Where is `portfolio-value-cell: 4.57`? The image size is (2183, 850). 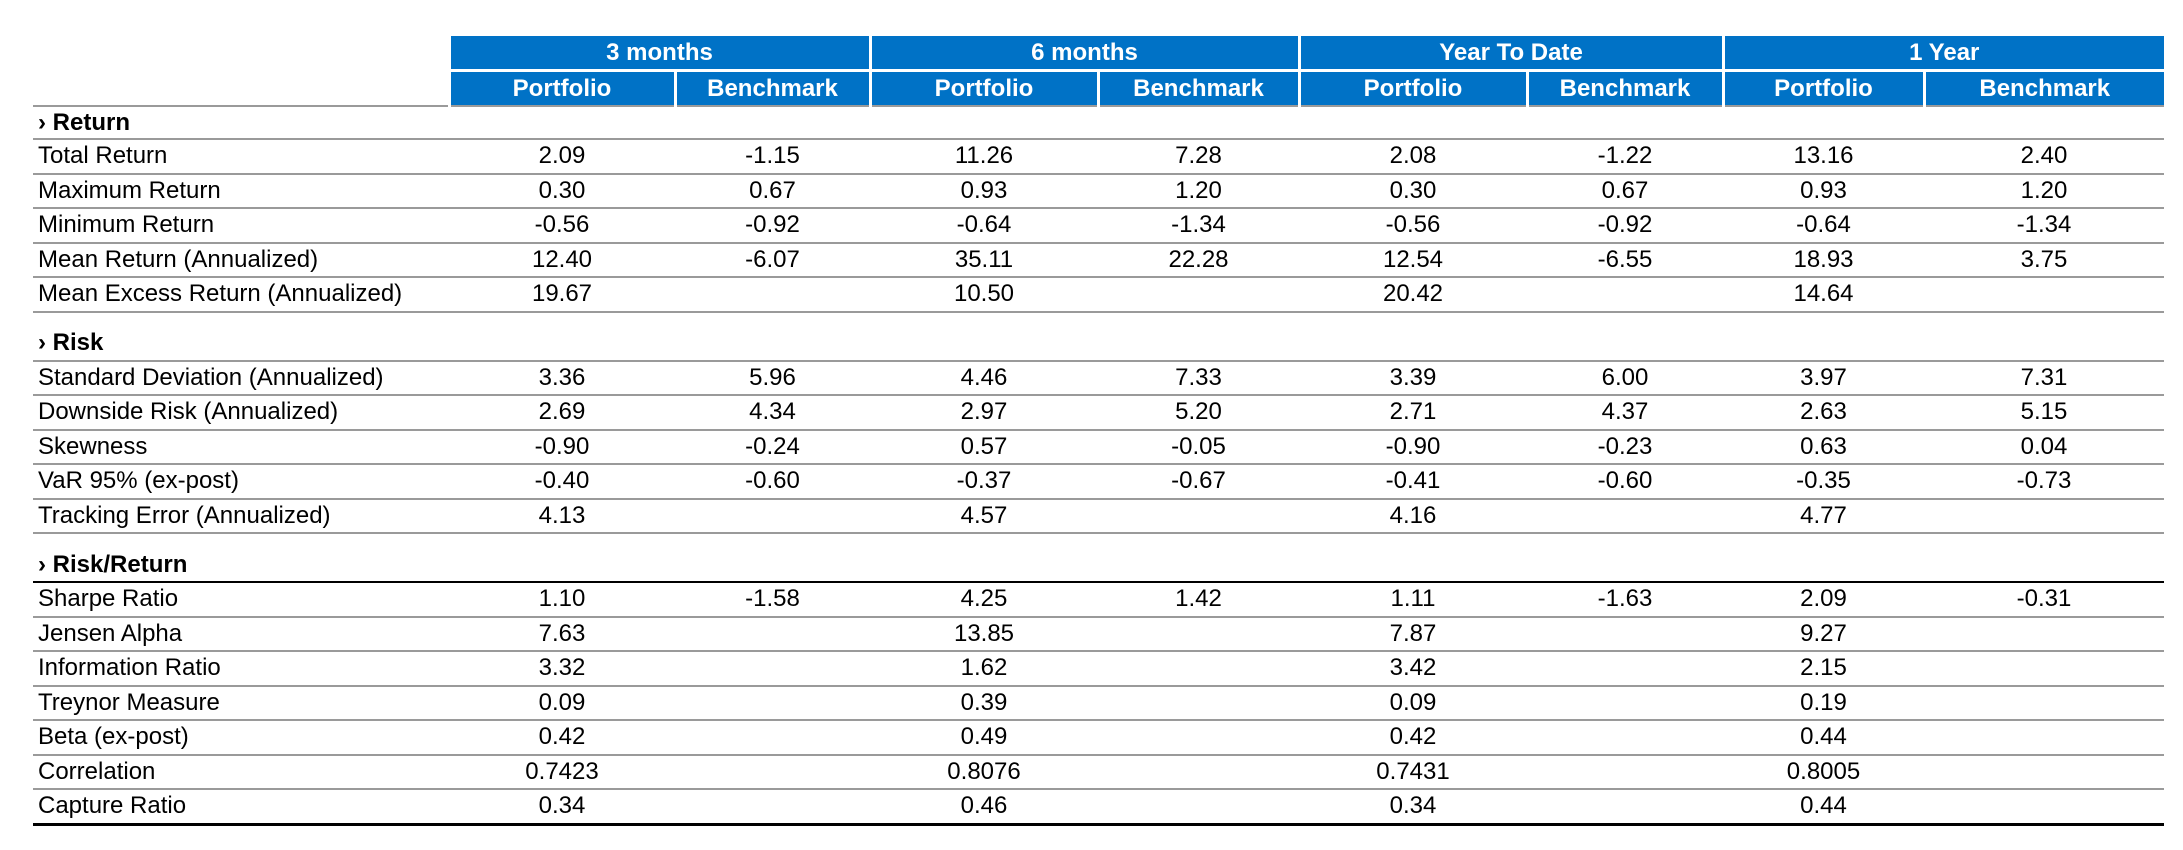
portfolio-value-cell: 4.57 is located at coordinates (984, 516).